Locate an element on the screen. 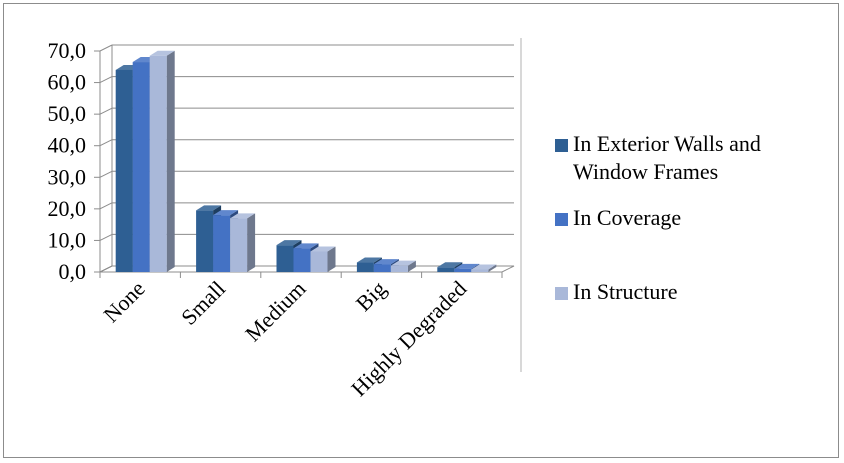 The width and height of the screenshot is (844, 463). x-category-label: Big is located at coordinates (371, 296).